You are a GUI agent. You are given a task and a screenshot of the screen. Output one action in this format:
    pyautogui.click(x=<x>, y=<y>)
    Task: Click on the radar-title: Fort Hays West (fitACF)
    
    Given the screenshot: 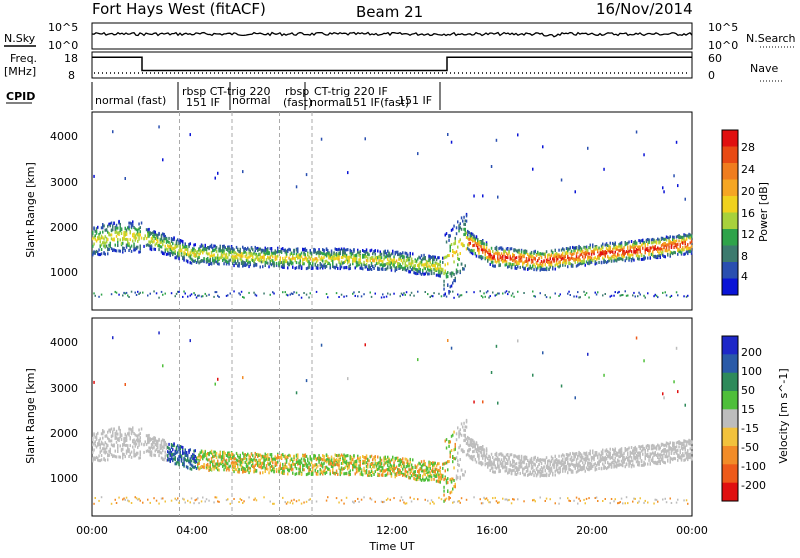 What is the action you would take?
    pyautogui.click(x=179, y=9)
    